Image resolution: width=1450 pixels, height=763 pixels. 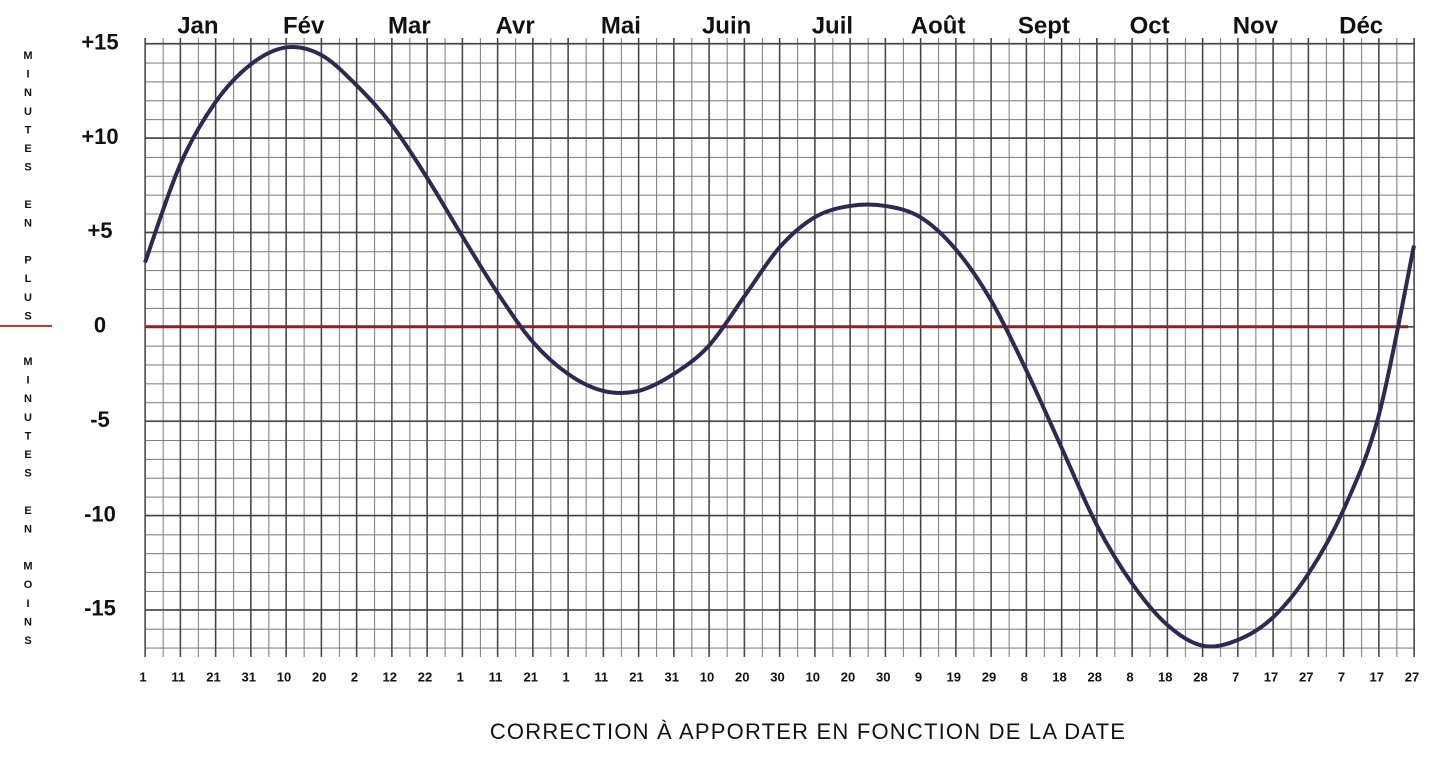 What do you see at coordinates (1150, 25) in the screenshot?
I see `month-label: Oct` at bounding box center [1150, 25].